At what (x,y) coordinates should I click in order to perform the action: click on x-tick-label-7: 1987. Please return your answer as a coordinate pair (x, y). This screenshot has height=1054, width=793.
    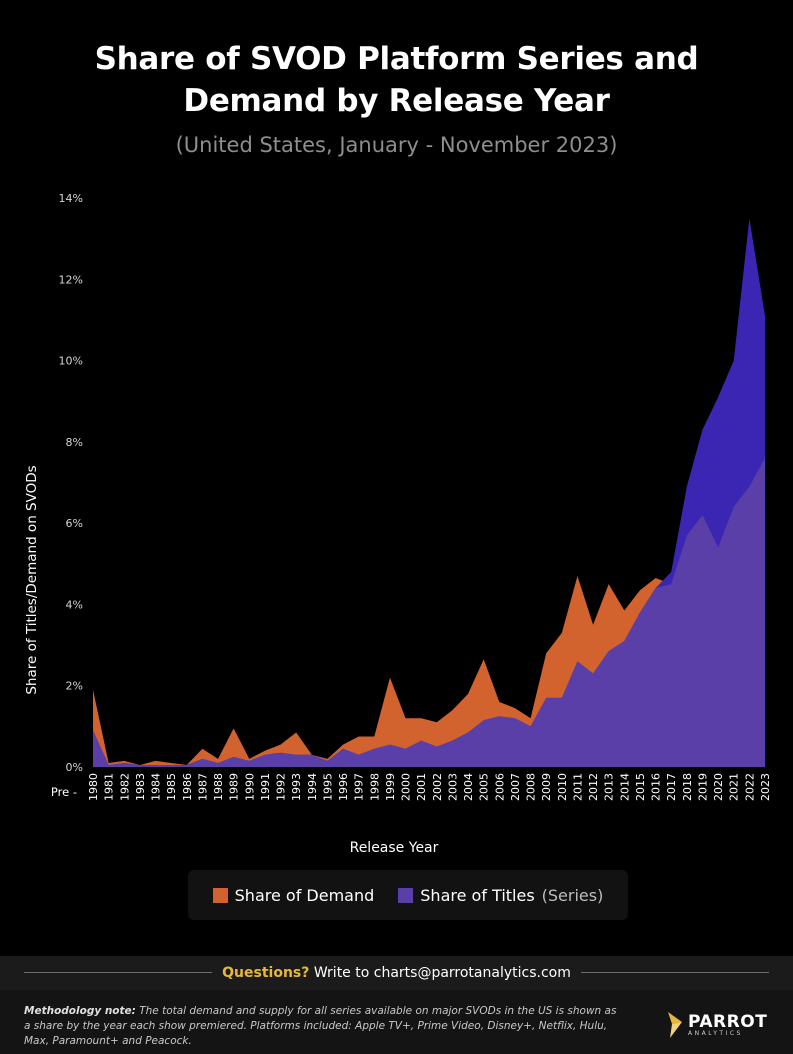
    Looking at the image, I should click on (202, 787).